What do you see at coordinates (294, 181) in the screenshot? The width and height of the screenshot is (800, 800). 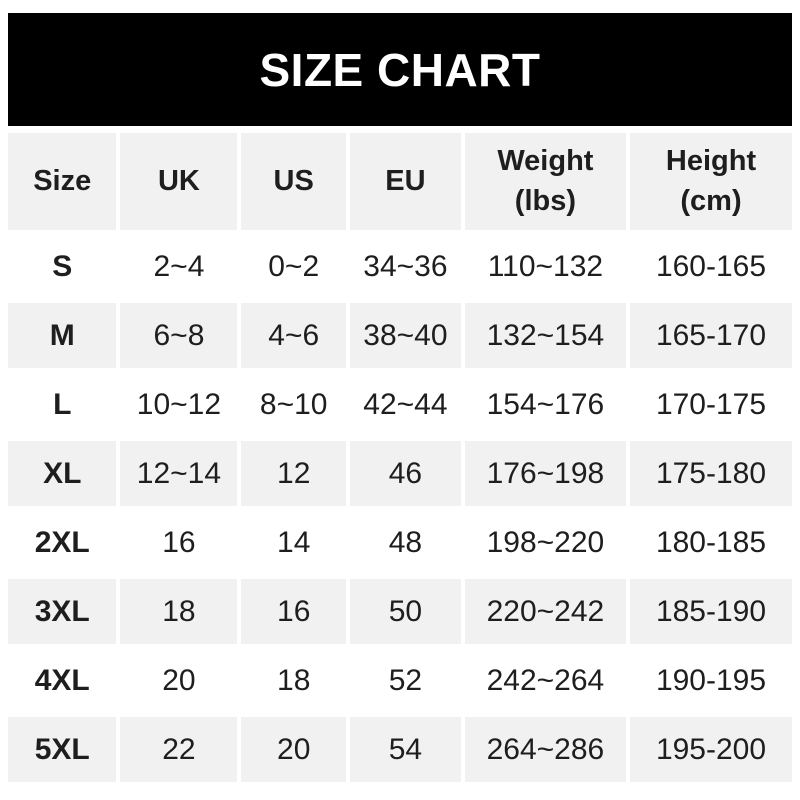 I see `col-header-us: US` at bounding box center [294, 181].